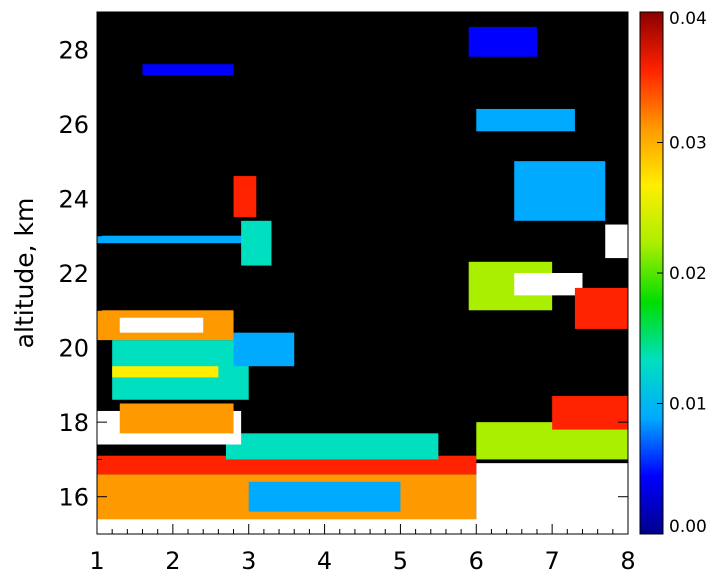 This screenshot has width=720, height=581. Describe the element at coordinates (248, 561) in the screenshot. I see `x-tick-label: 3` at that location.